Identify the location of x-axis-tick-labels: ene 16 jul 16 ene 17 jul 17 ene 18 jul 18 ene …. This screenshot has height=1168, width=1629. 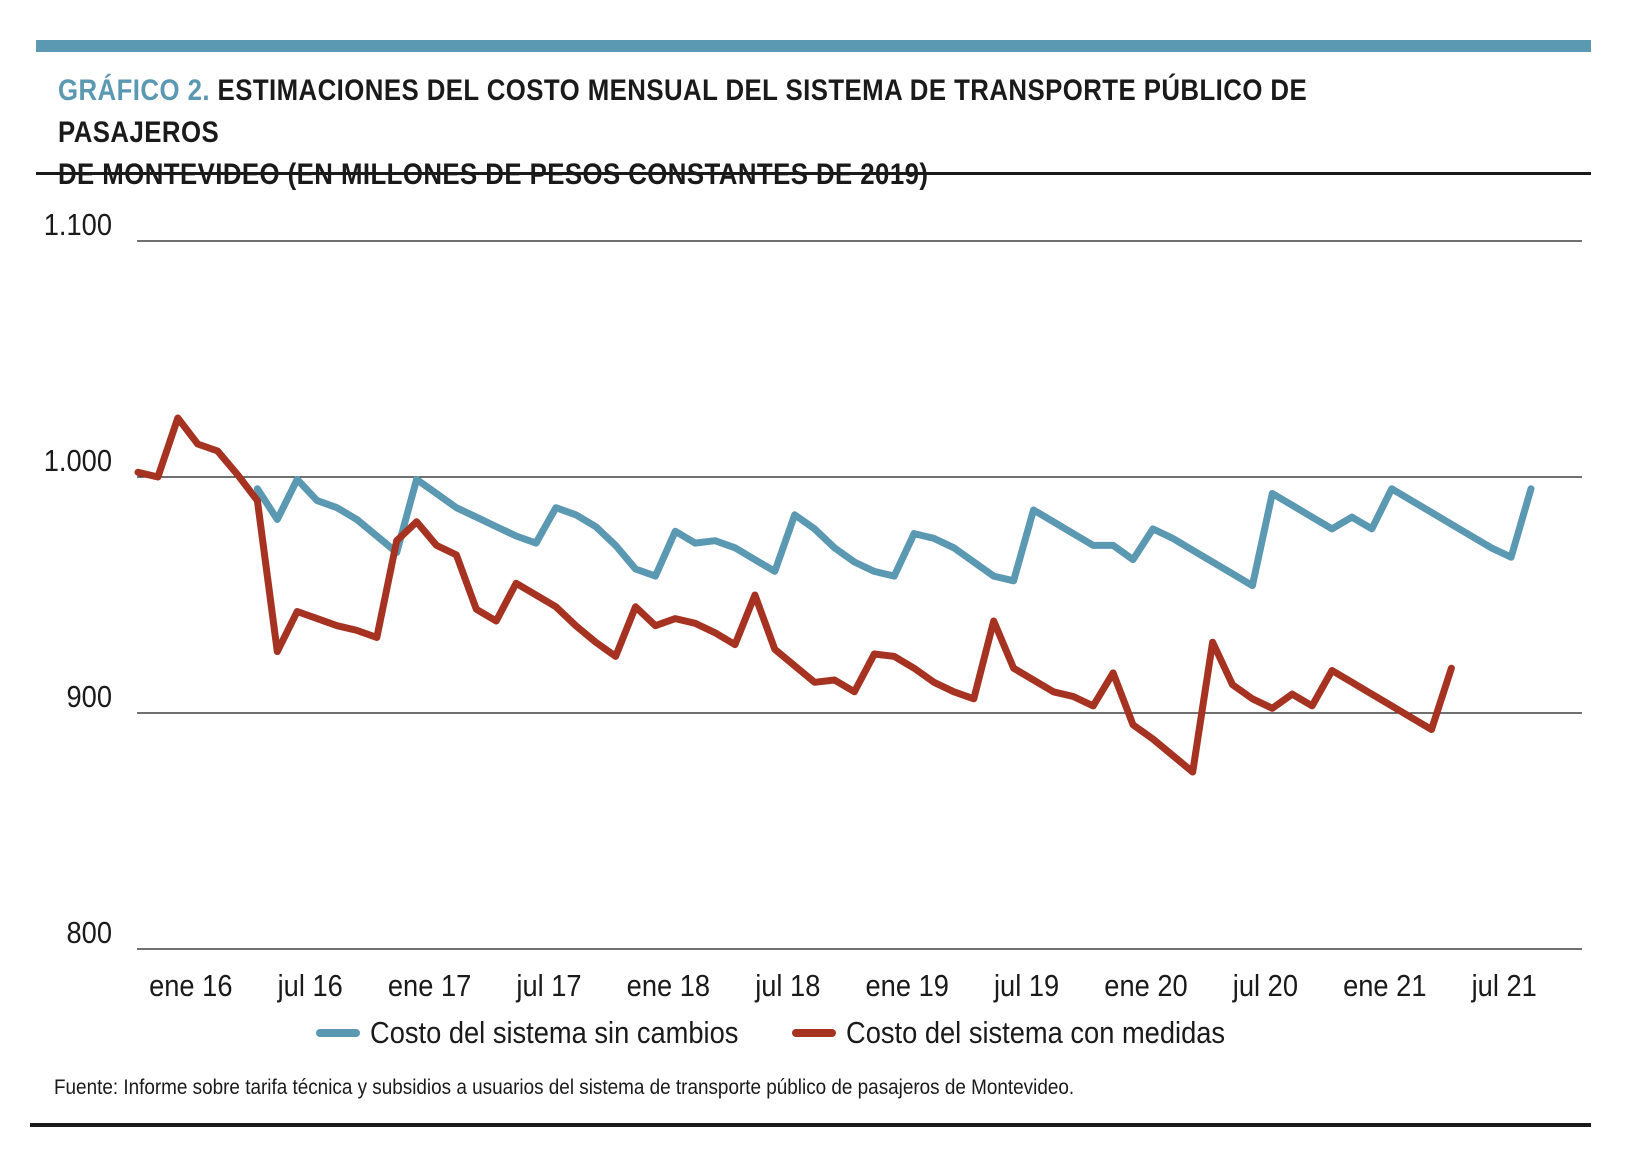
(843, 986).